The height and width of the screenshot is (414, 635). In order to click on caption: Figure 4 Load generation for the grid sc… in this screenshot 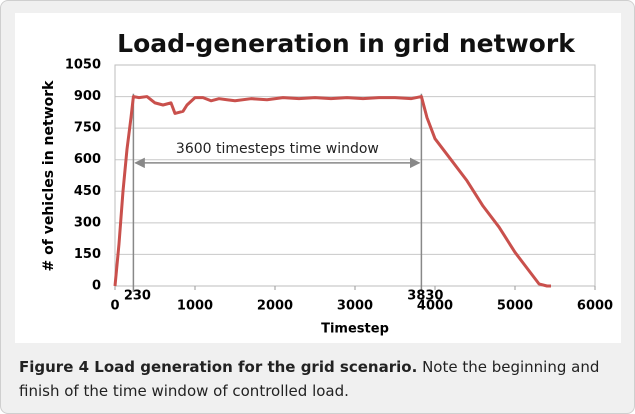, I will do `click(319, 379)`.